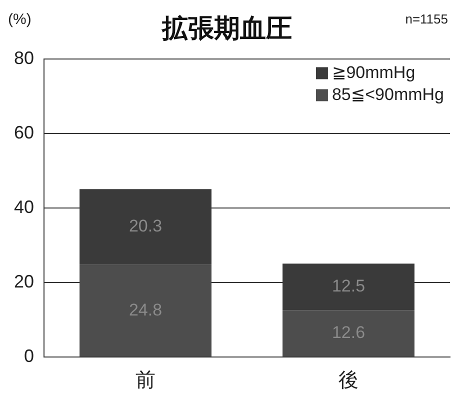 This screenshot has height=409, width=458. Describe the element at coordinates (24, 58) in the screenshot. I see `y-tick-label: 80` at that location.